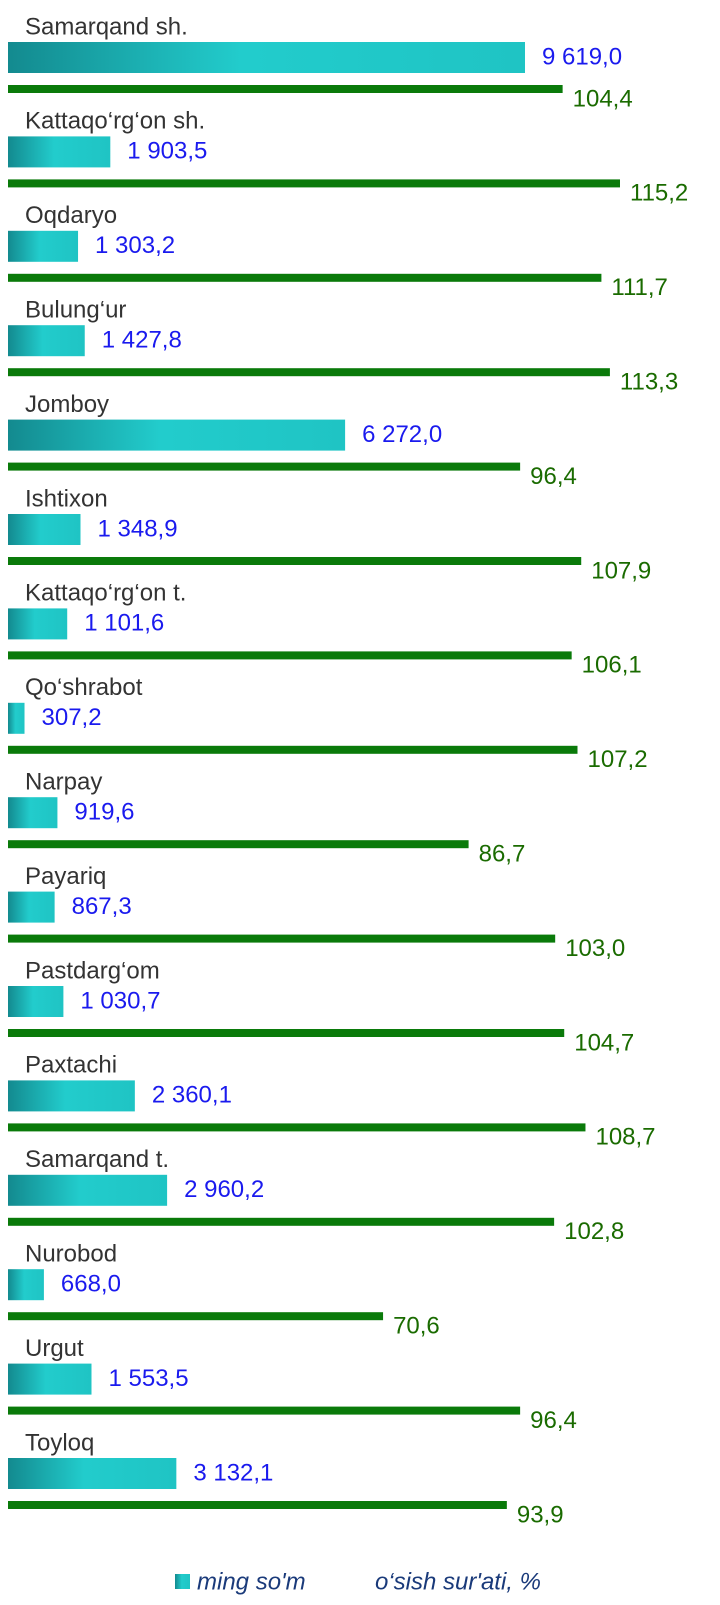 The width and height of the screenshot is (720, 1605). Describe the element at coordinates (502, 854) in the screenshot. I see `value-label: 86,7` at that location.